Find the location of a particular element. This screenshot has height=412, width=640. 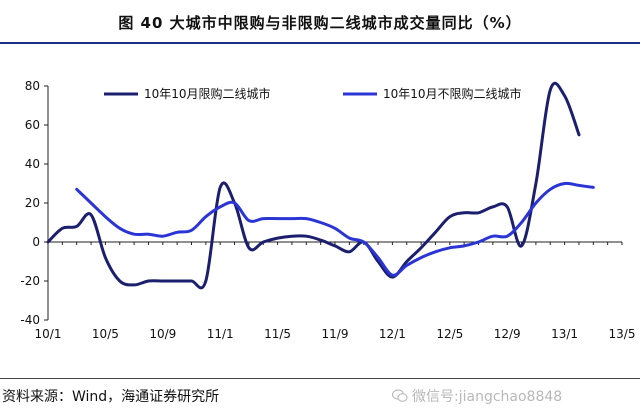

x-tick-label: 12/9 is located at coordinates (507, 334).